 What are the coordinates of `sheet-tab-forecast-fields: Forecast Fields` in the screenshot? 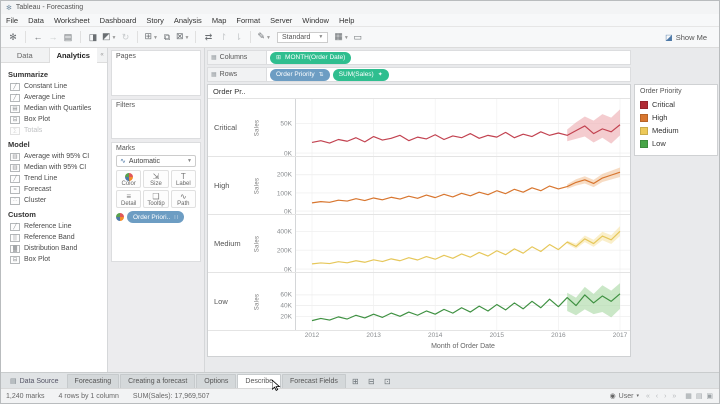 It's located at (314, 381).